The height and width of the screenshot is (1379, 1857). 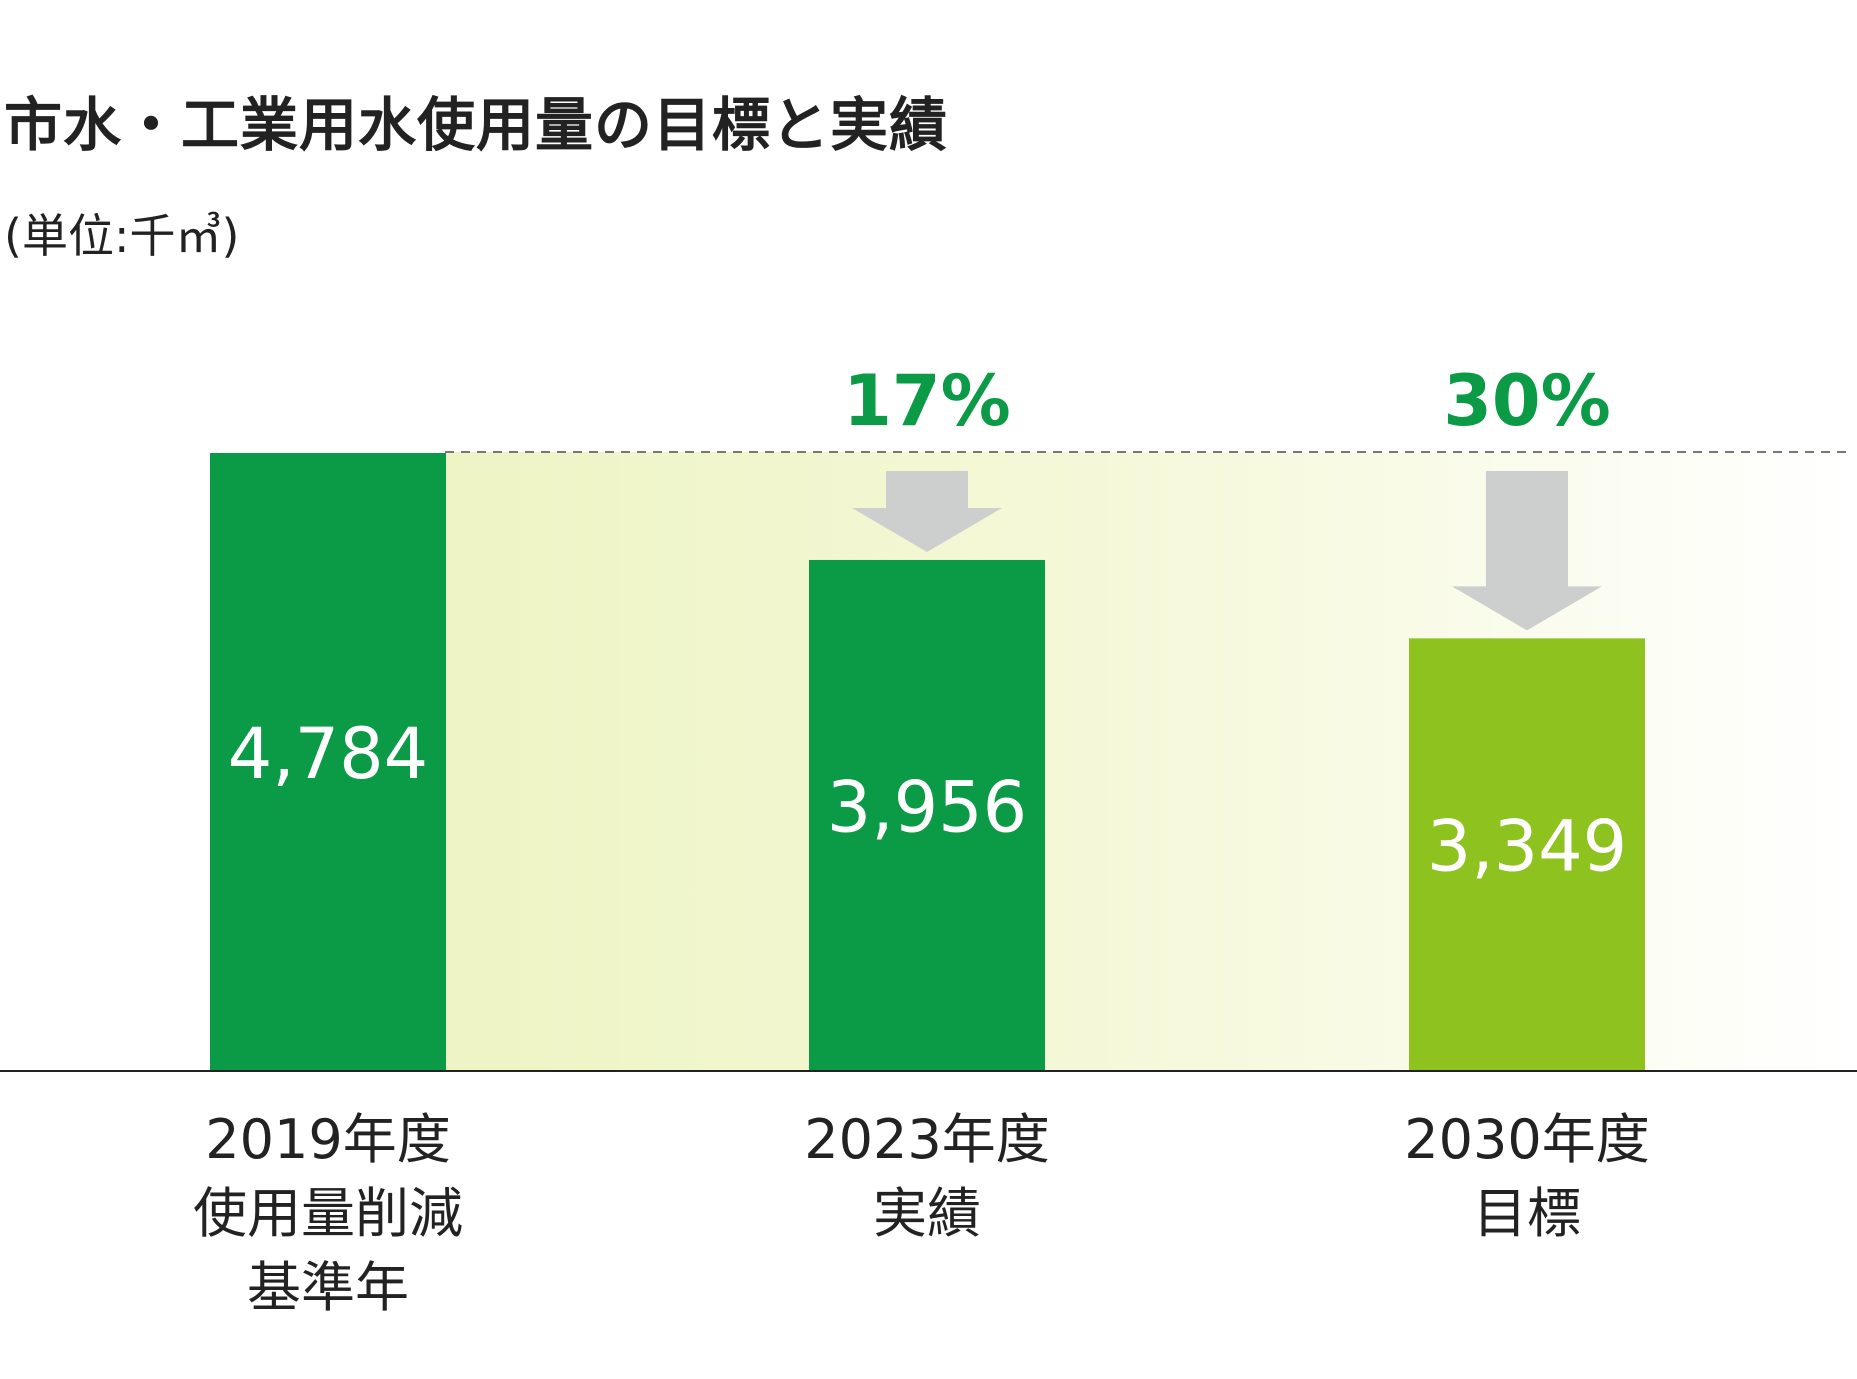 What do you see at coordinates (122, 236) in the screenshot?
I see `unit-label: (単位:千㎥)` at bounding box center [122, 236].